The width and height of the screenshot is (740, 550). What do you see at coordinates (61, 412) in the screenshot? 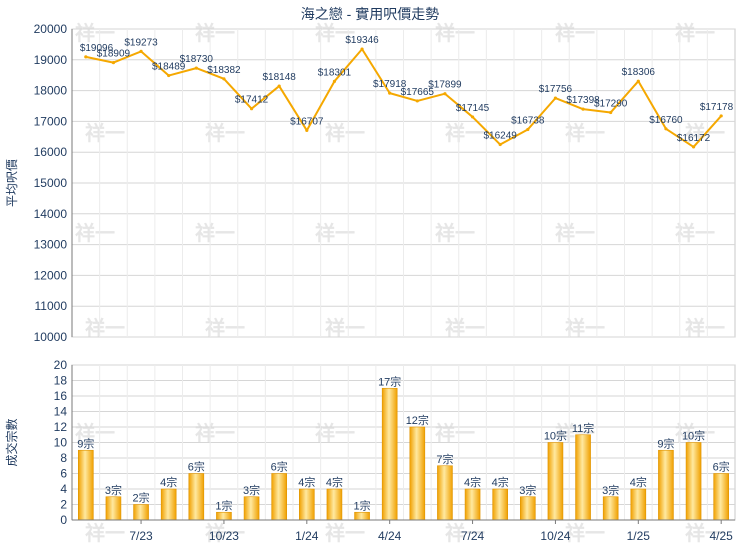
I see `y-tick-label: 14` at bounding box center [61, 412].